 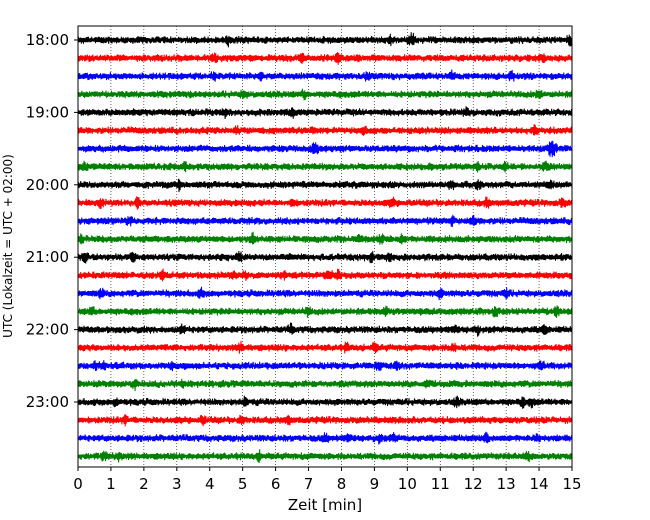 I want to click on y-tick-label: 18:00, so click(x=47, y=40).